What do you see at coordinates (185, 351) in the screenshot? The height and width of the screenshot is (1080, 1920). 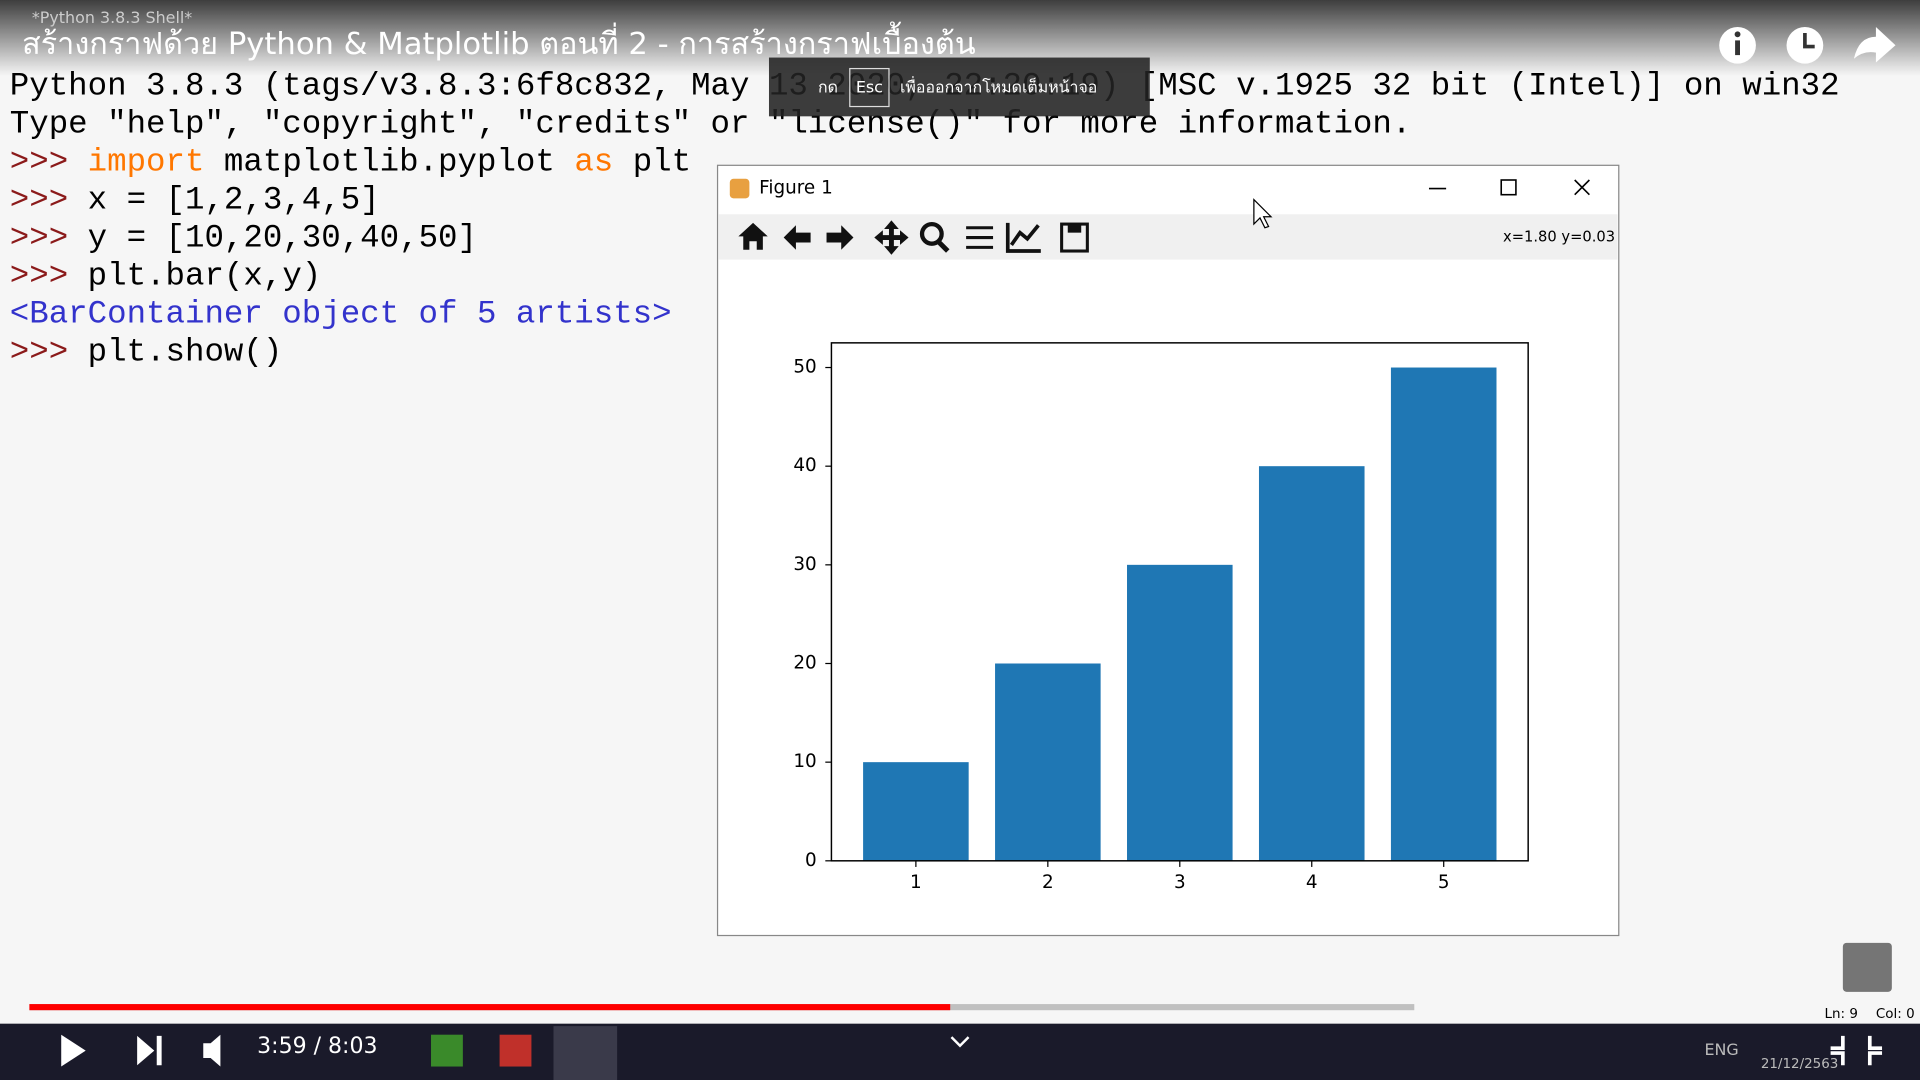 I see `shell-token: plt.show()` at bounding box center [185, 351].